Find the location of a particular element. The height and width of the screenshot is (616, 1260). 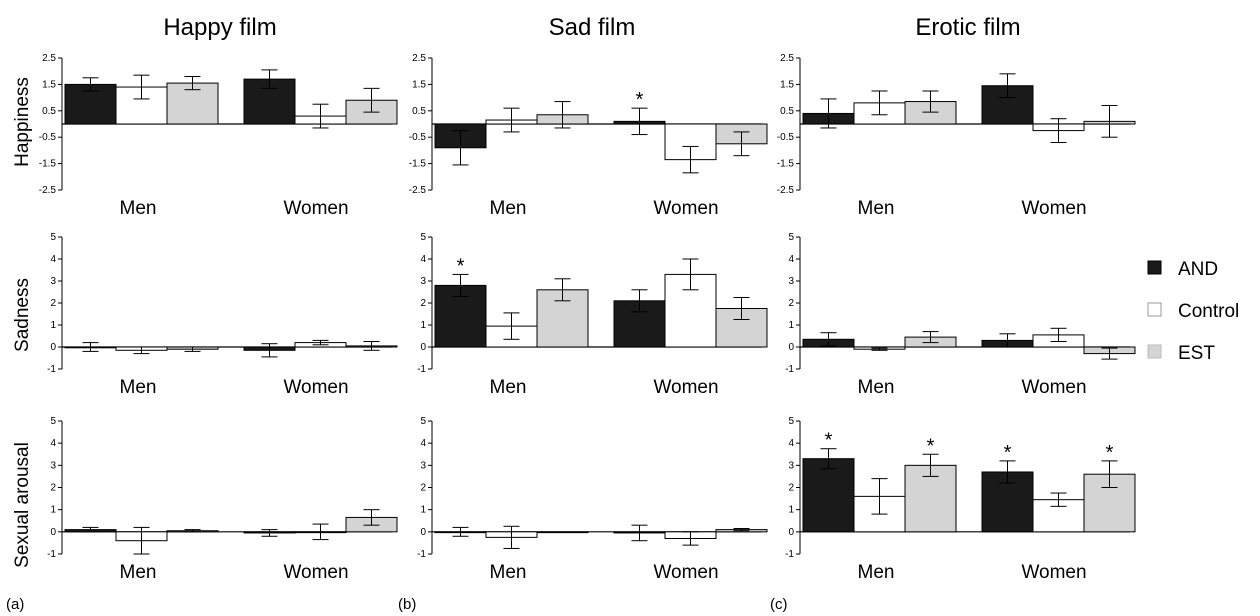

column-title-erotic: Erotic film is located at coordinates (967, 27).